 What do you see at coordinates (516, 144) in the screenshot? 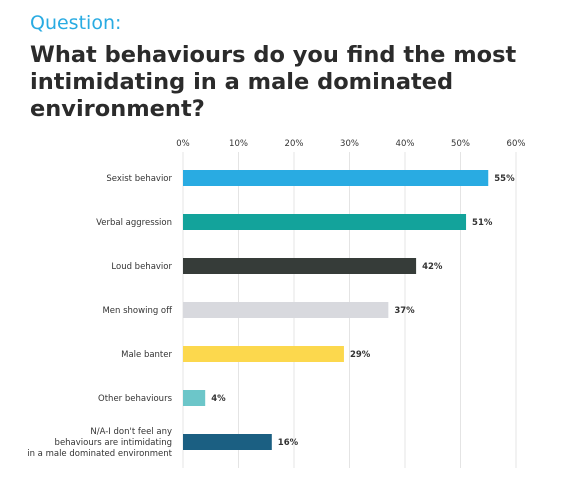
I see `x-tick-label: 60%` at bounding box center [516, 144].